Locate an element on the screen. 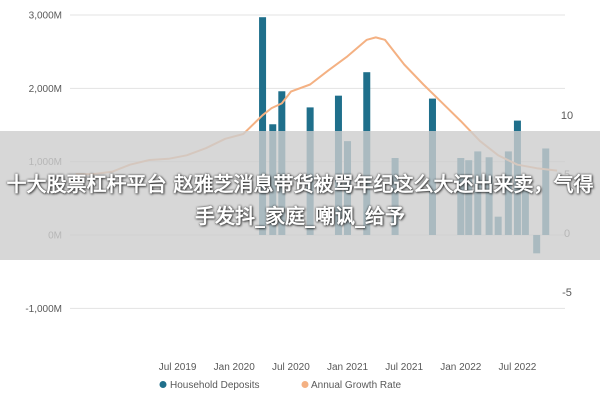 This screenshot has height=400, width=600. right-axis-tick-label: 10 is located at coordinates (567, 116).